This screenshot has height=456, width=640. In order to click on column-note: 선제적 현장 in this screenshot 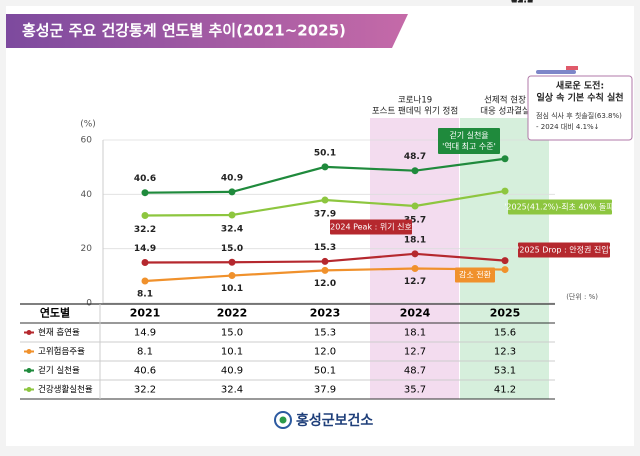, I will do `click(505, 100)`.